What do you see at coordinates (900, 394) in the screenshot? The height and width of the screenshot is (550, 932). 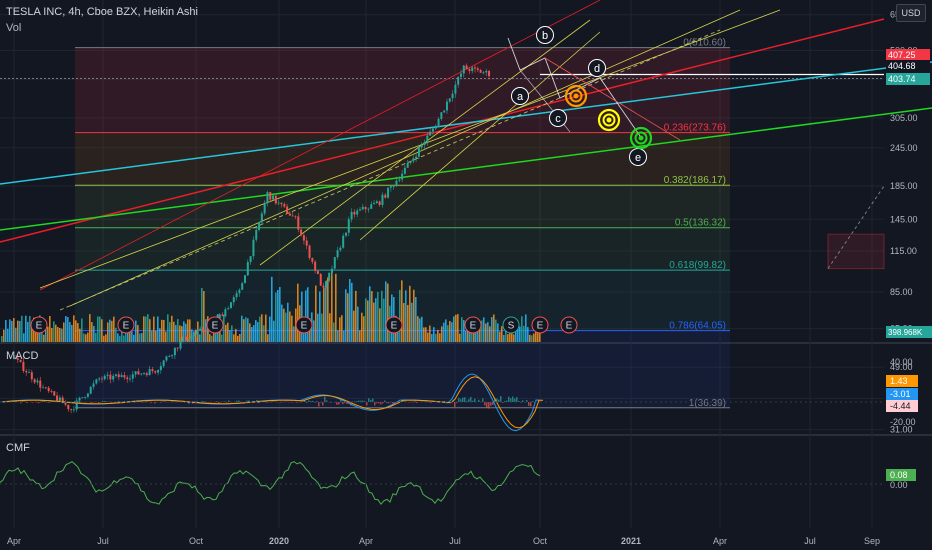 I see `macd-tag-text: -3.01` at bounding box center [900, 394].